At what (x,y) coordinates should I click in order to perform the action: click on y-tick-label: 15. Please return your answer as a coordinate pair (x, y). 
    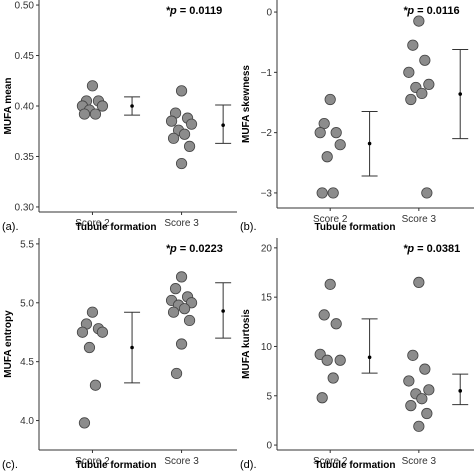
    Looking at the image, I should click on (267, 298).